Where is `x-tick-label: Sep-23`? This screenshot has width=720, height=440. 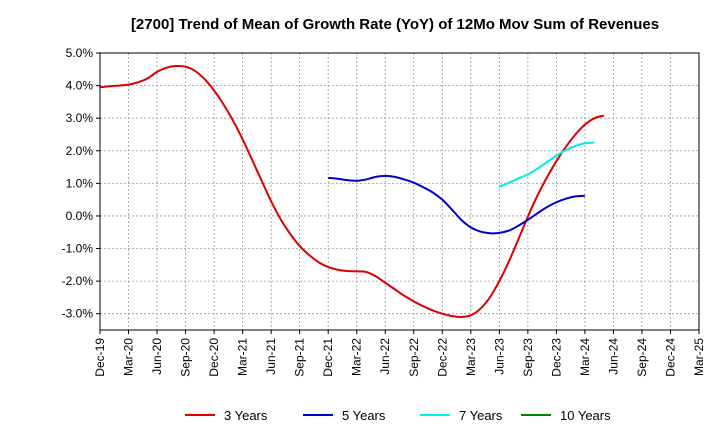 x-tick-label: Sep-23 is located at coordinates (528, 357).